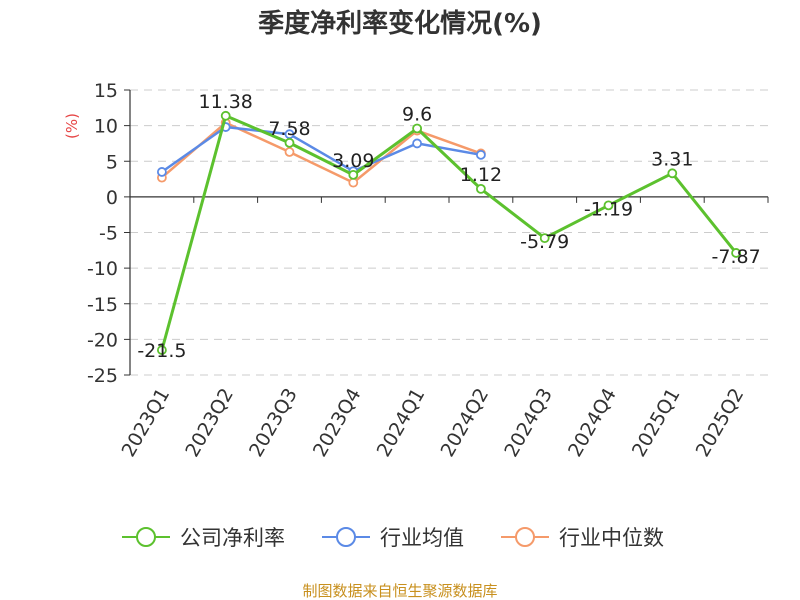  What do you see at coordinates (102, 340) in the screenshot?
I see `y-tick-label: -20` at bounding box center [102, 340].